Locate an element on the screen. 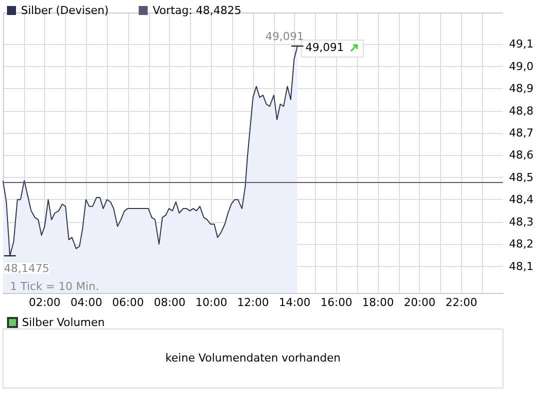 The height and width of the screenshot is (398, 545). annotation: 1 Tick = 10 Min. is located at coordinates (55, 286).